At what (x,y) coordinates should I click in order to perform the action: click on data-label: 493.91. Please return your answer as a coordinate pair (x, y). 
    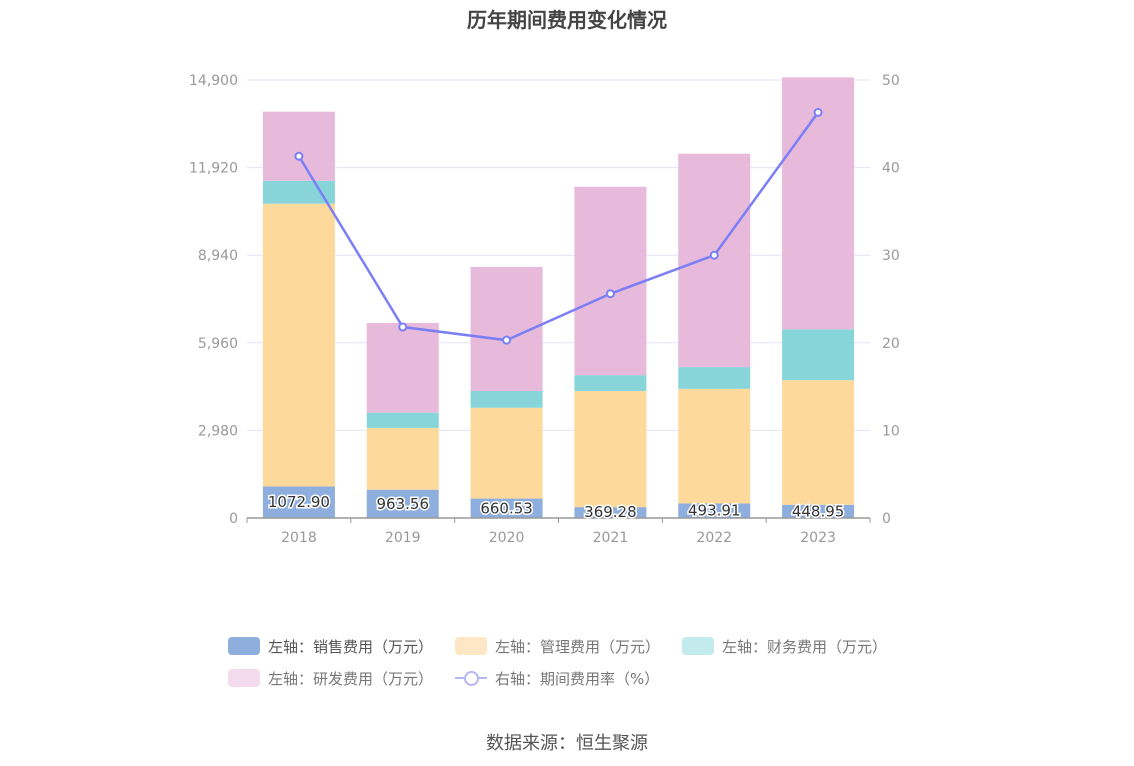
    Looking at the image, I should click on (714, 511).